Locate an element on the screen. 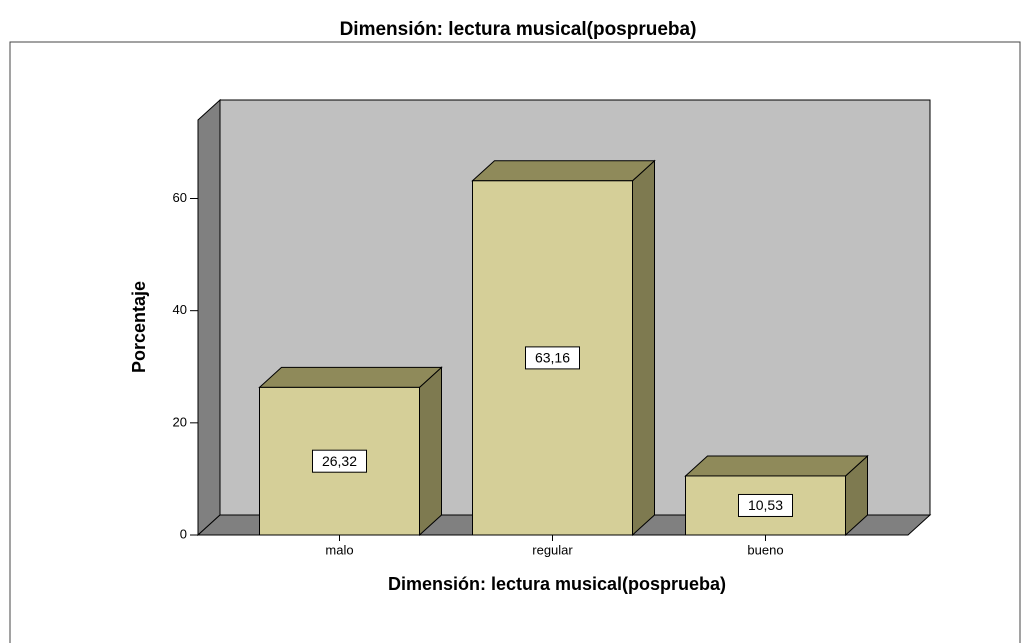  x-tick-label: malo is located at coordinates (339, 549).